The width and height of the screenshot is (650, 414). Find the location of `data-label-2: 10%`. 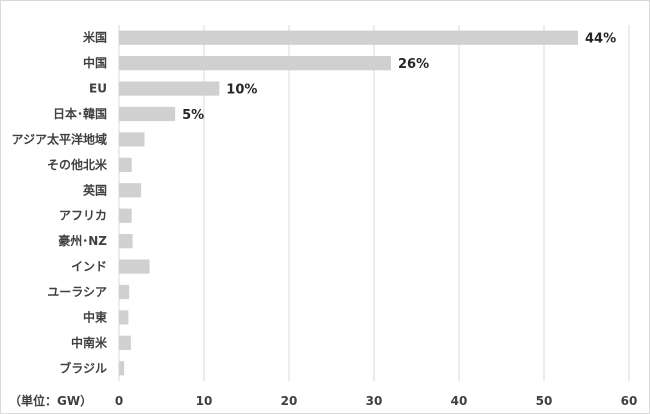

data-label-2: 10% is located at coordinates (241, 90).